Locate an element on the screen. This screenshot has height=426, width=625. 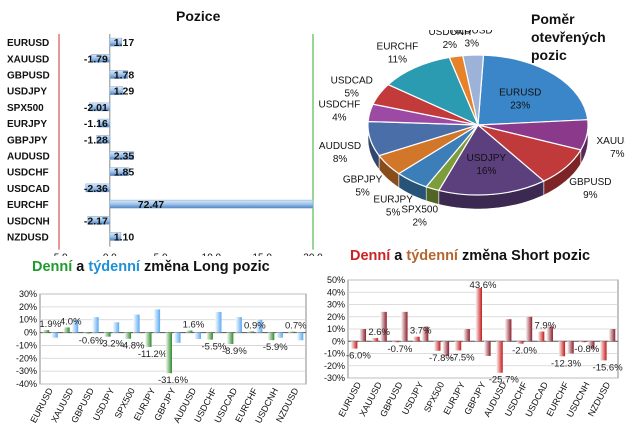
weekly-bar-spx500 is located at coordinates (136, 323).